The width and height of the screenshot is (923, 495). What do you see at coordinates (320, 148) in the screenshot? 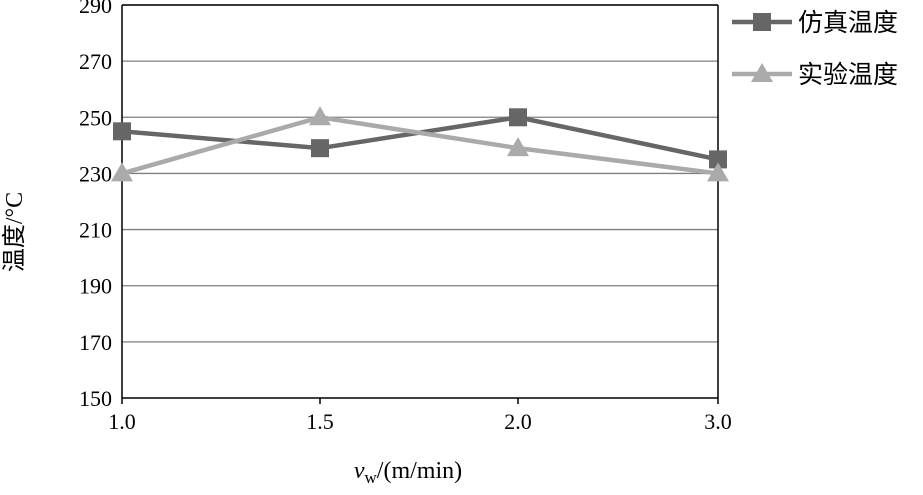
I see `series-1-point-1.5` at bounding box center [320, 148].